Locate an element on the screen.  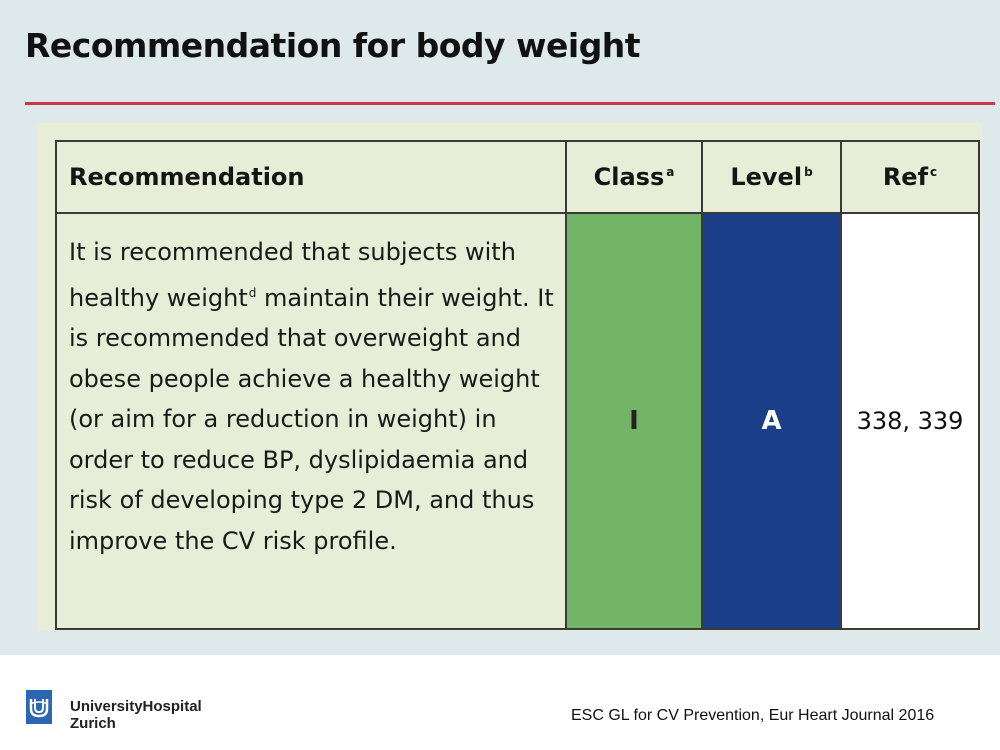
institution-line1: UniversityHospital is located at coordinates (136, 706).